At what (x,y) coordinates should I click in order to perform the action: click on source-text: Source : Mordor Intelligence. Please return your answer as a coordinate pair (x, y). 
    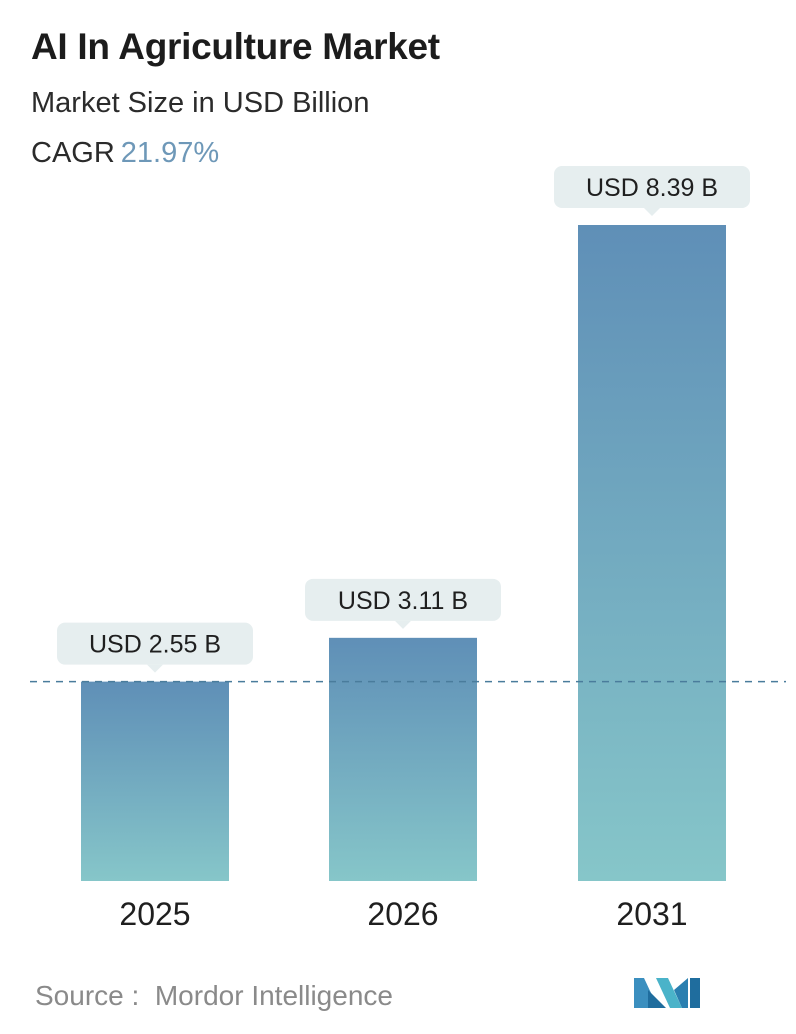
    Looking at the image, I should click on (214, 996).